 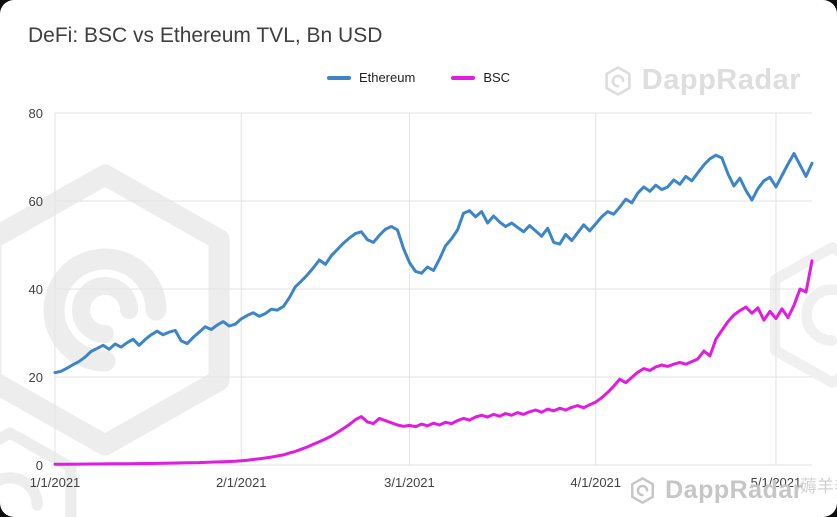 I want to click on x-axis-tick-label: 5/1/2021, so click(x=776, y=482).